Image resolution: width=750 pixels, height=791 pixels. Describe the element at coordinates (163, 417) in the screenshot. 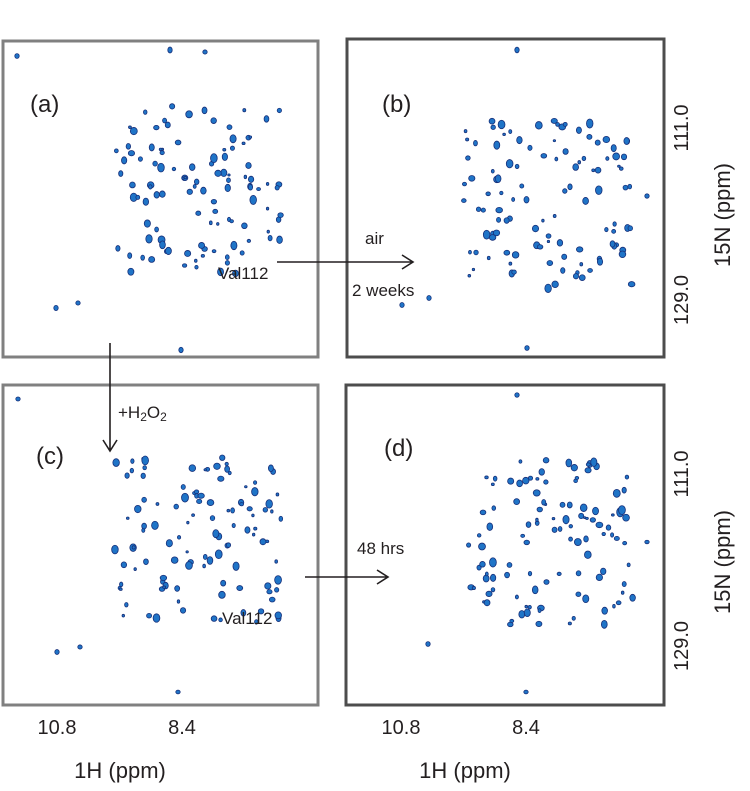

I see `text: 2` at that location.